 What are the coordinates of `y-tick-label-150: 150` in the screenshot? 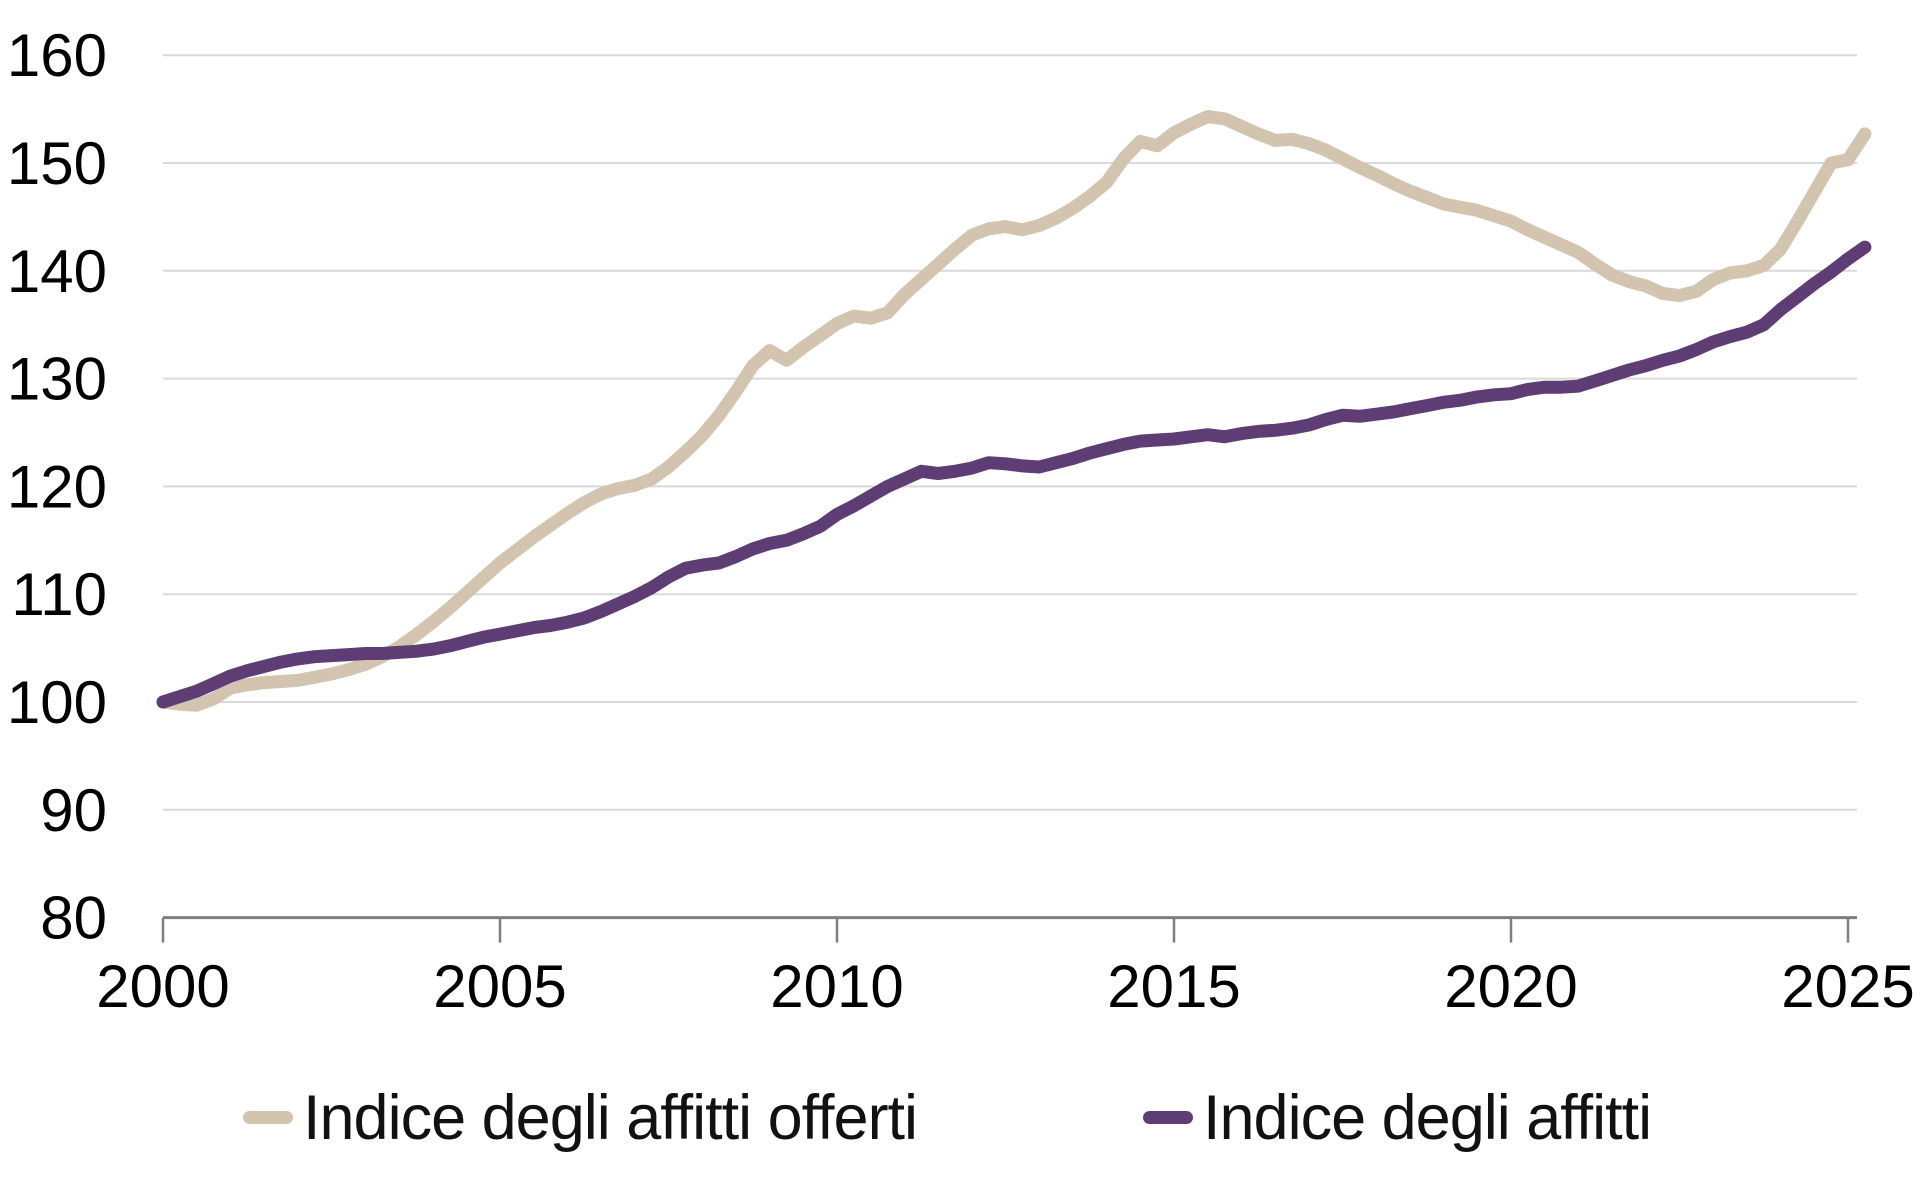 It's located at (57, 163).